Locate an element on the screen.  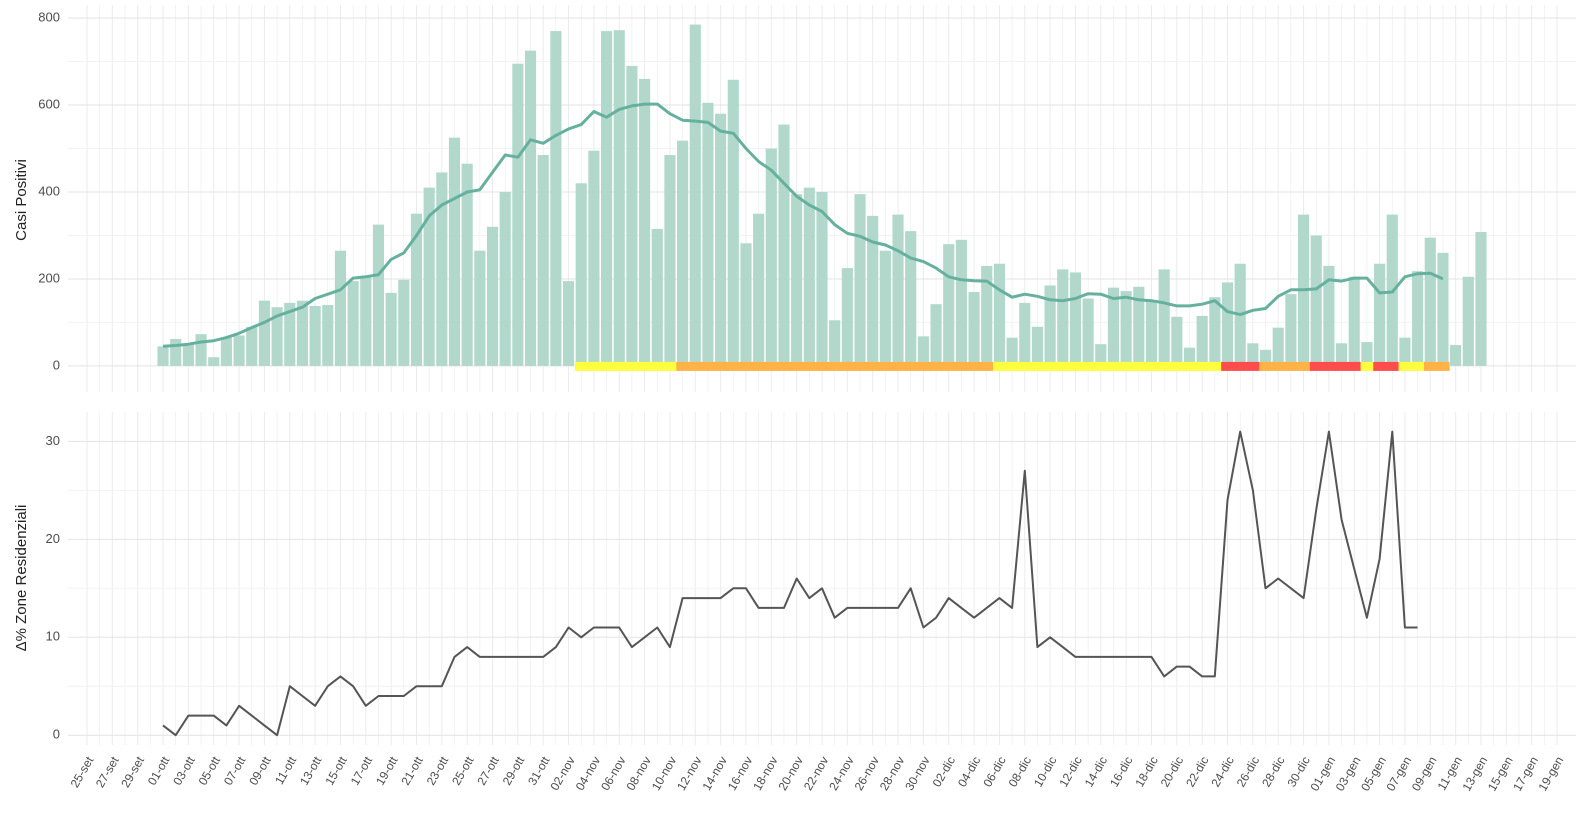
x-tick-label: 07-ott is located at coordinates (235, 771).